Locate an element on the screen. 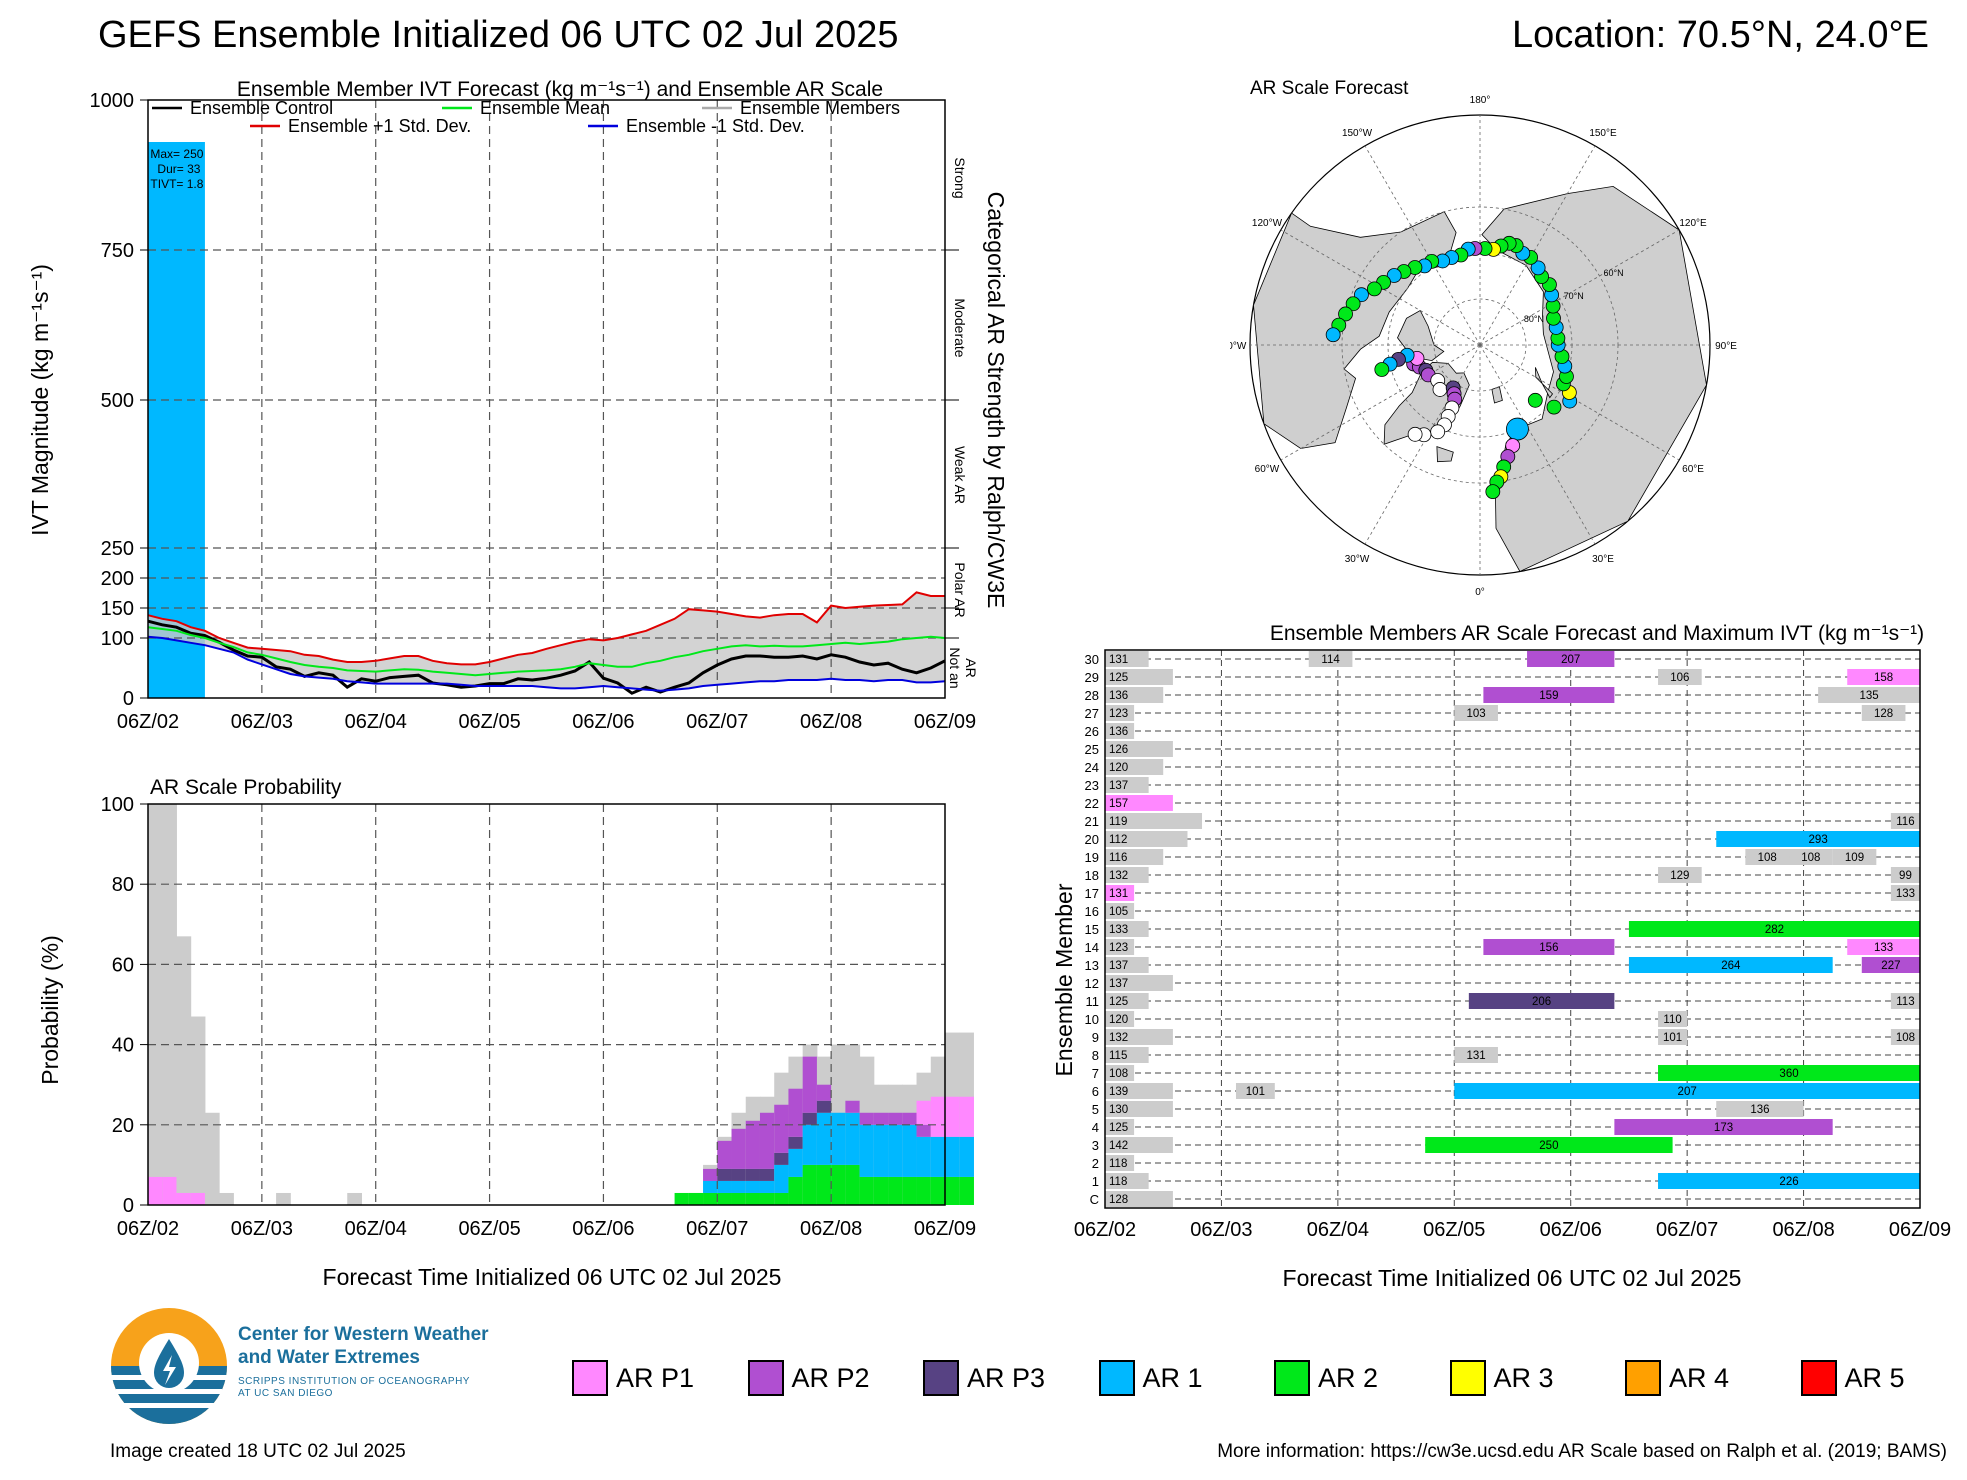 The width and height of the screenshot is (1967, 1480). member-label: 14 is located at coordinates (1092, 947).